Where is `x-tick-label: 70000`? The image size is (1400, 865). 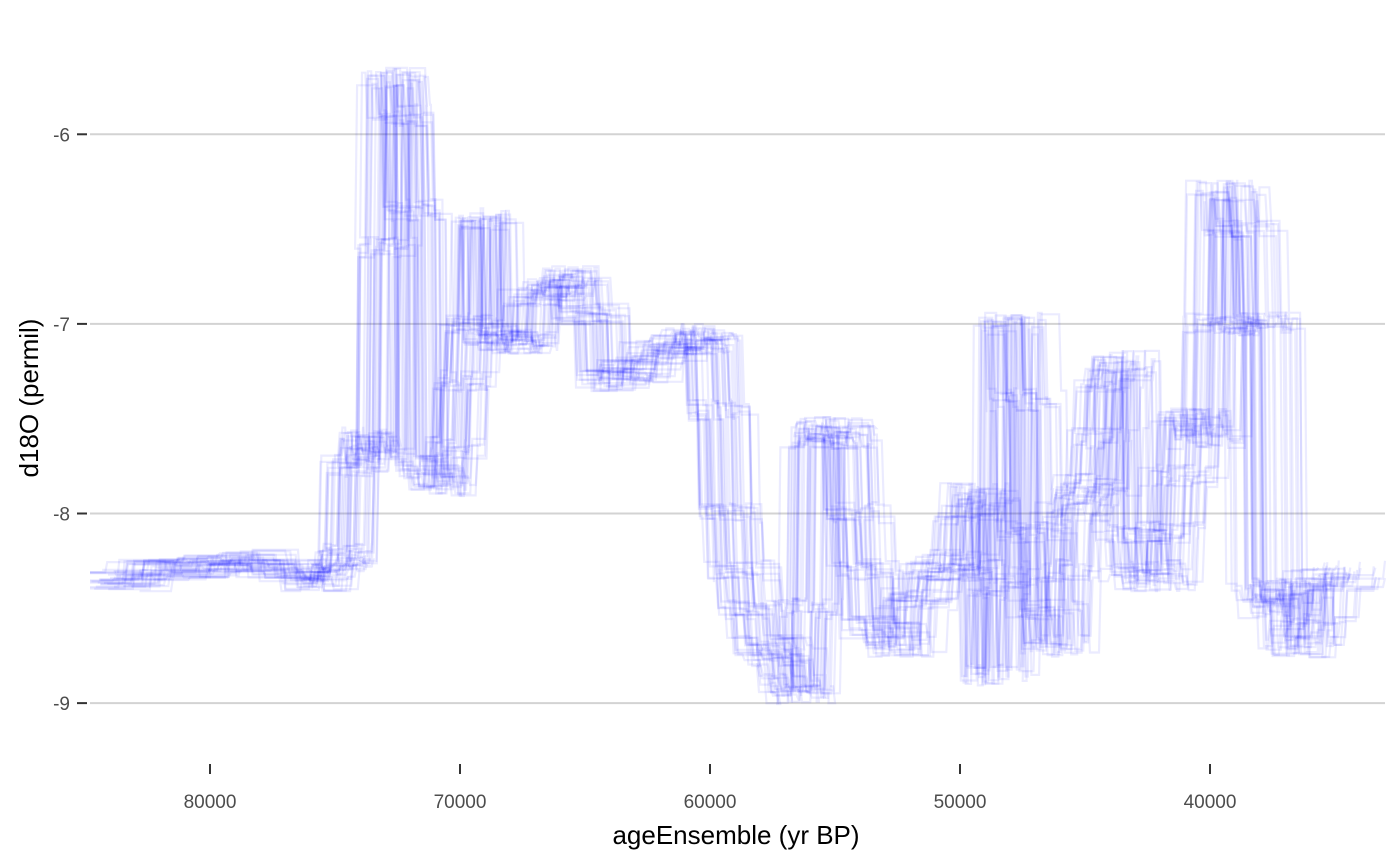 x-tick-label: 70000 is located at coordinates (460, 802).